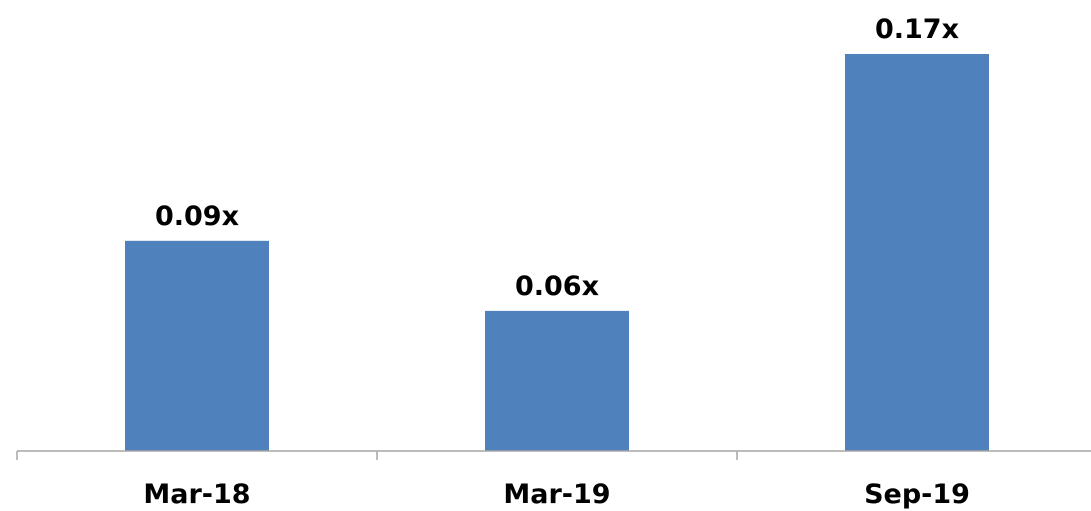  I want to click on category-labels-group: Mar-18 Mar-19 Sep-19, so click(556, 494).